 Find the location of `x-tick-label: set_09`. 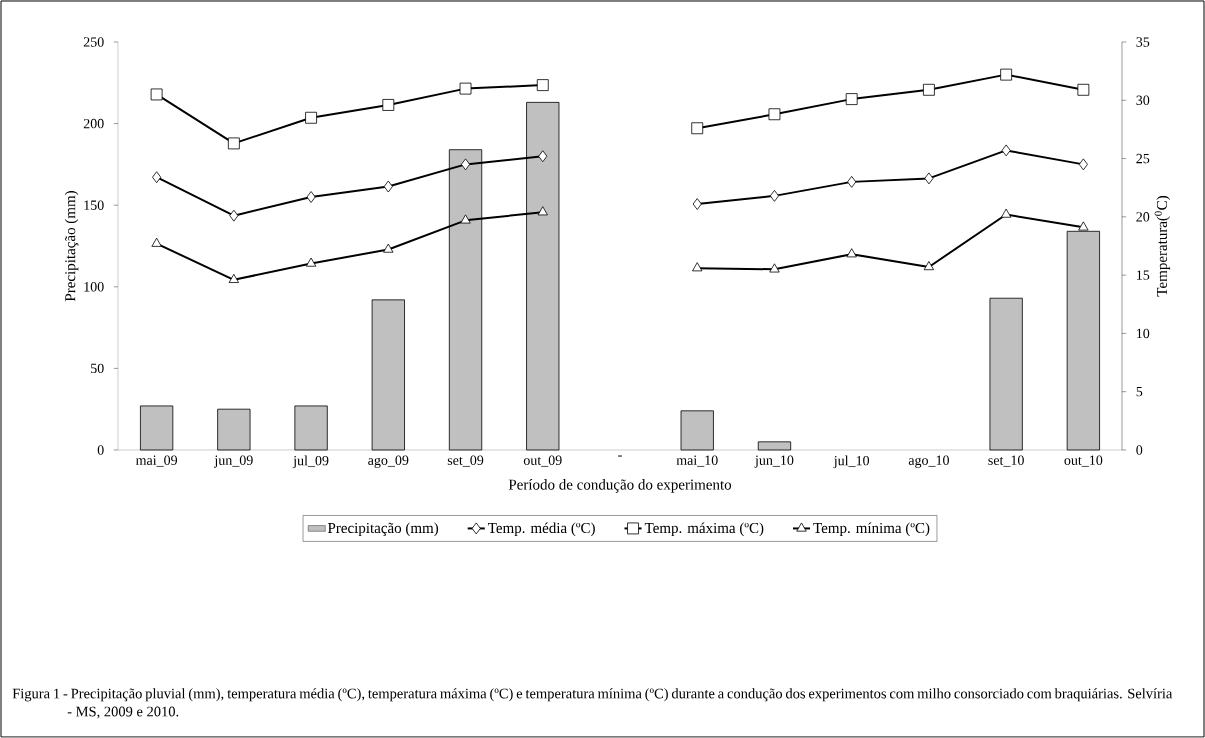

x-tick-label: set_09 is located at coordinates (465, 461).